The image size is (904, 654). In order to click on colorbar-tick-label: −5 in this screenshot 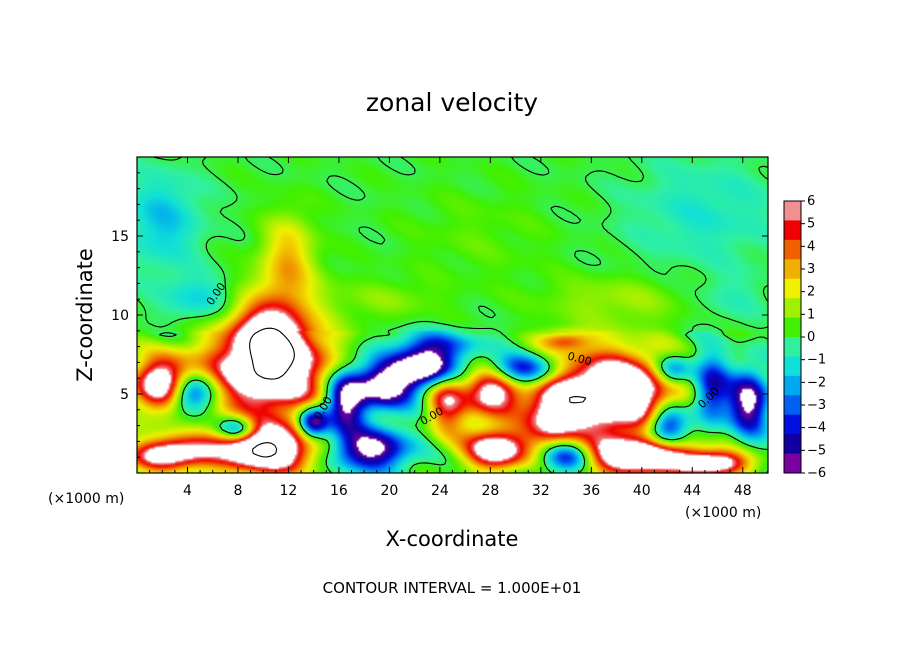, I will do `click(816, 450)`.